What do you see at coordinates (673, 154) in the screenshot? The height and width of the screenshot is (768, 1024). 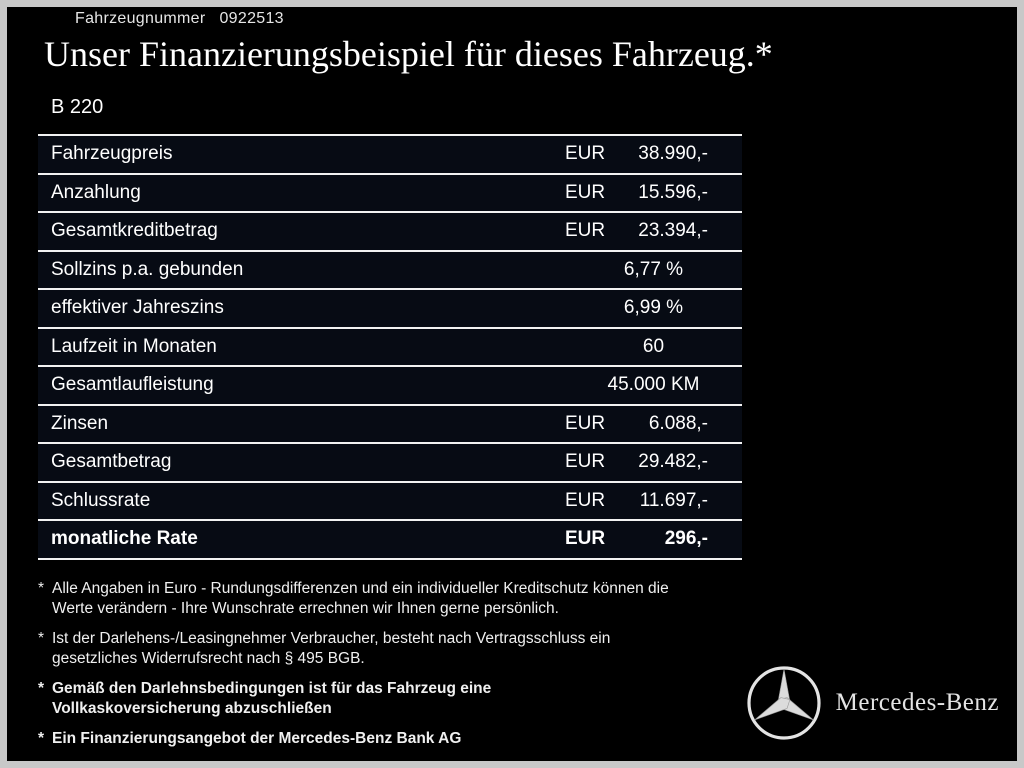 I see `row-amount: 38.990,-` at bounding box center [673, 154].